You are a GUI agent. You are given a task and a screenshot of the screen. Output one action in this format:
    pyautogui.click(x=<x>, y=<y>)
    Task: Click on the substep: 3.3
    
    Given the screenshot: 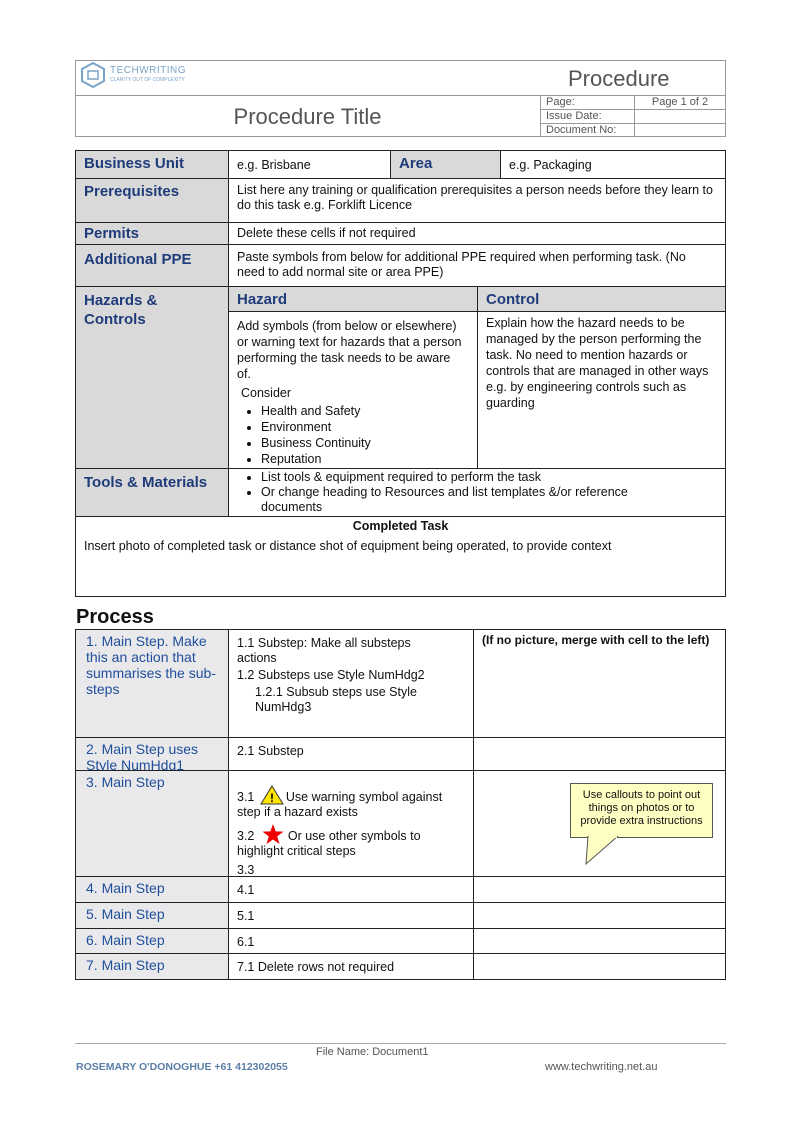 What is the action you would take?
    pyautogui.click(x=345, y=870)
    